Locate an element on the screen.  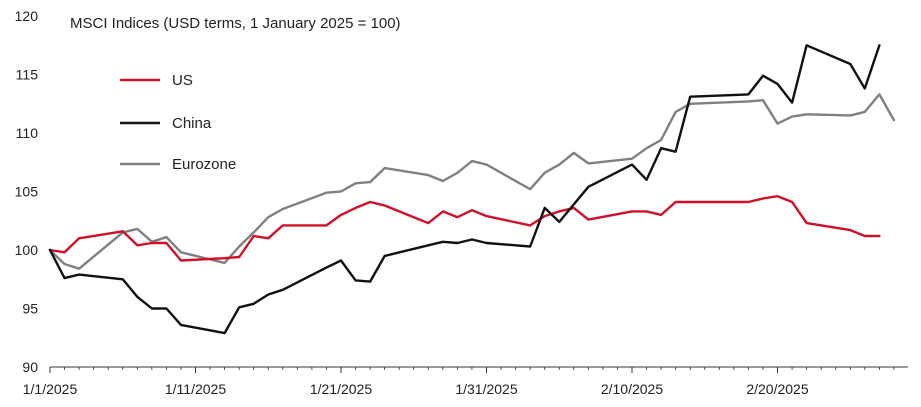
y-tick-label: 105 is located at coordinates (27, 192).